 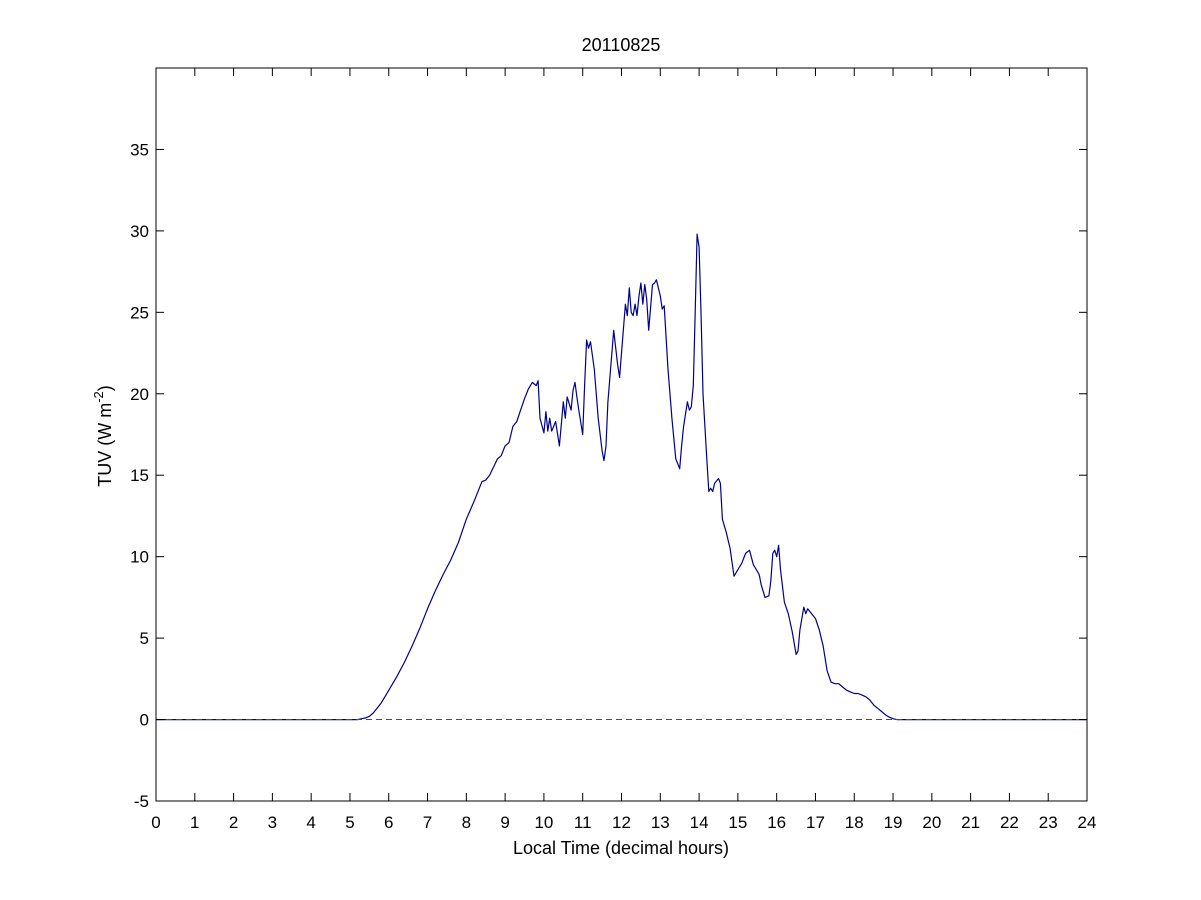 What do you see at coordinates (970, 822) in the screenshot?
I see `x-tick-label: 21` at bounding box center [970, 822].